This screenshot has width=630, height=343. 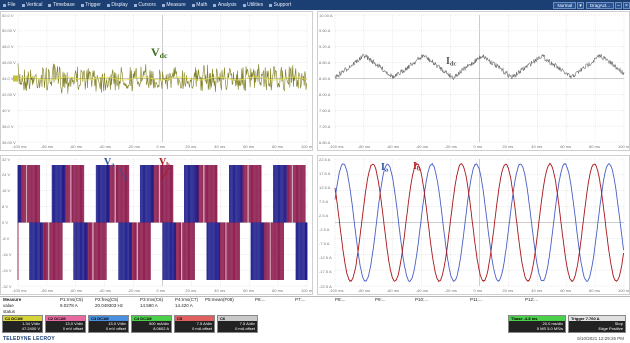 I want to click on channel-box-c5: C5 7.5 A/div 0 mA offset, so click(x=194, y=324).